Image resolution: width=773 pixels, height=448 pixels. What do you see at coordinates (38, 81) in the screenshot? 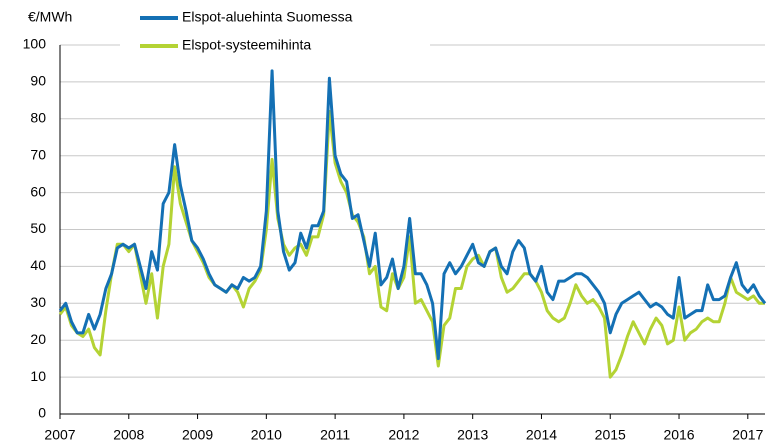
I see `y-tick-label: 90` at bounding box center [38, 81].